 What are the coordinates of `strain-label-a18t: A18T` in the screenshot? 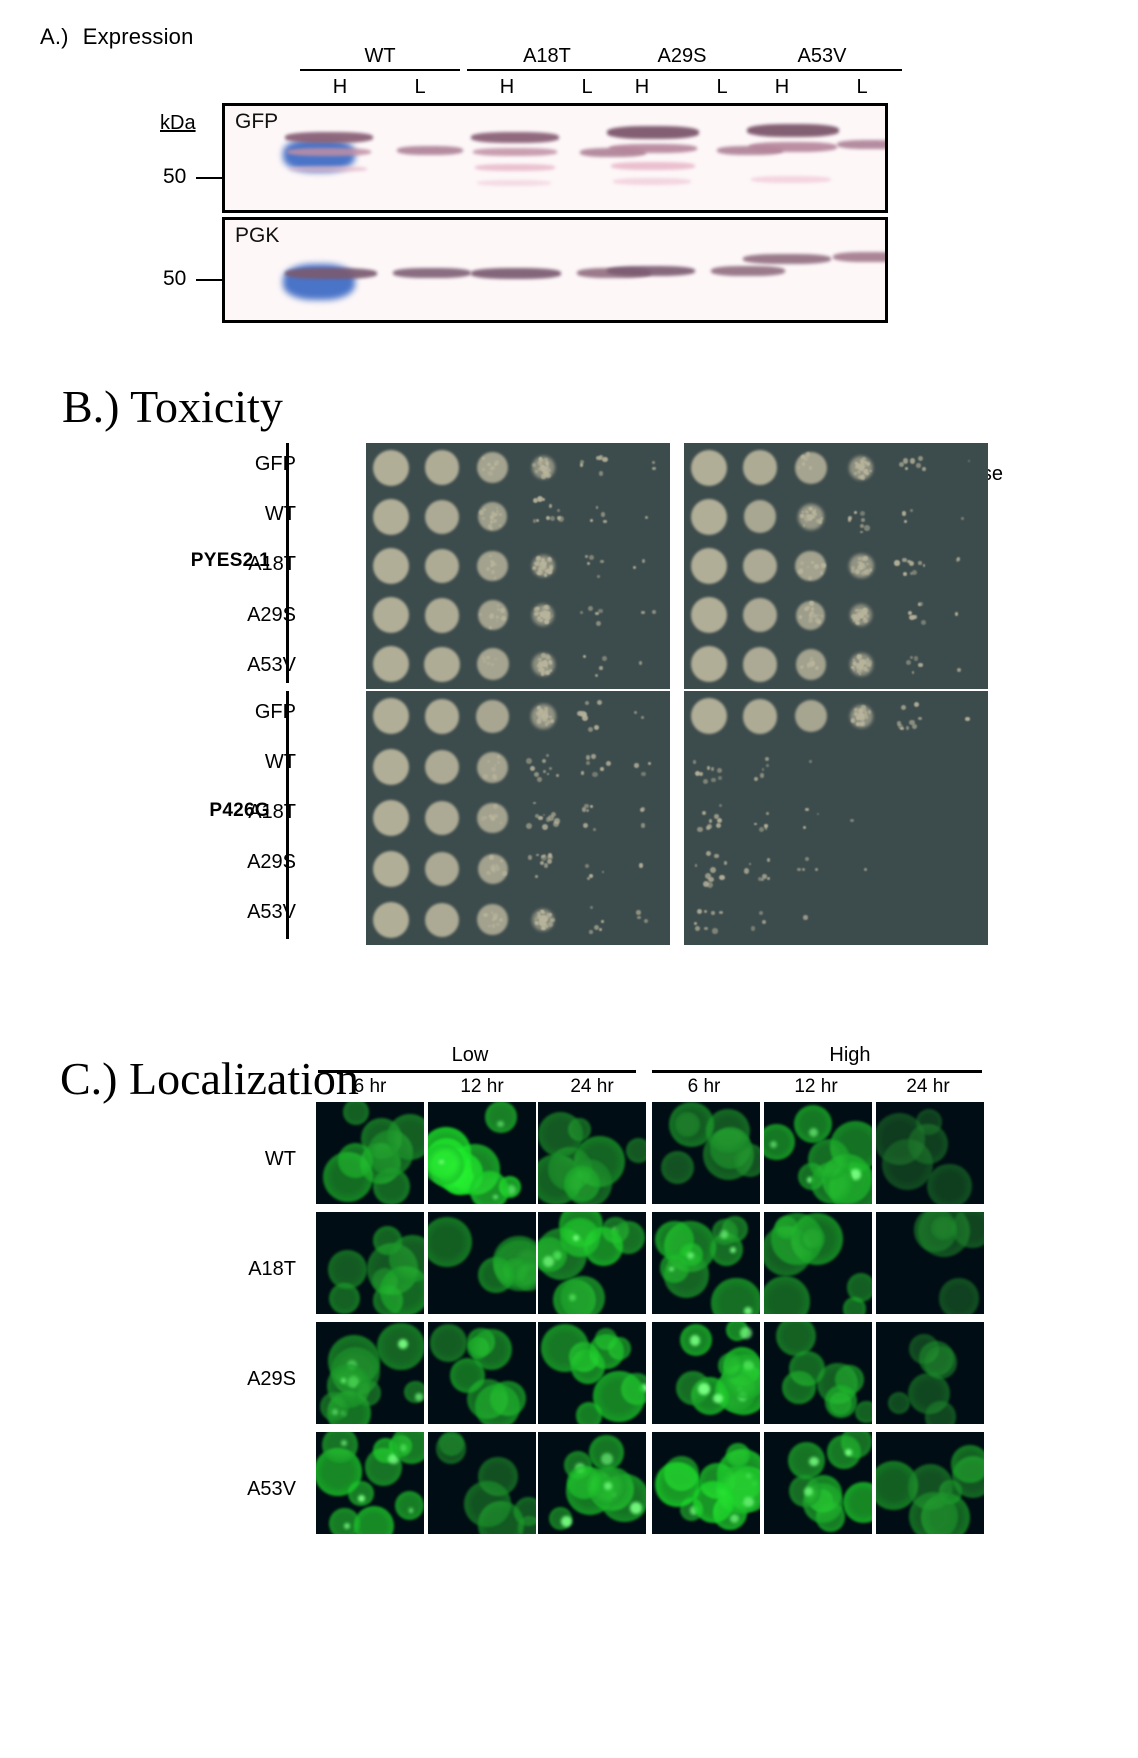 It's located at (272, 812).